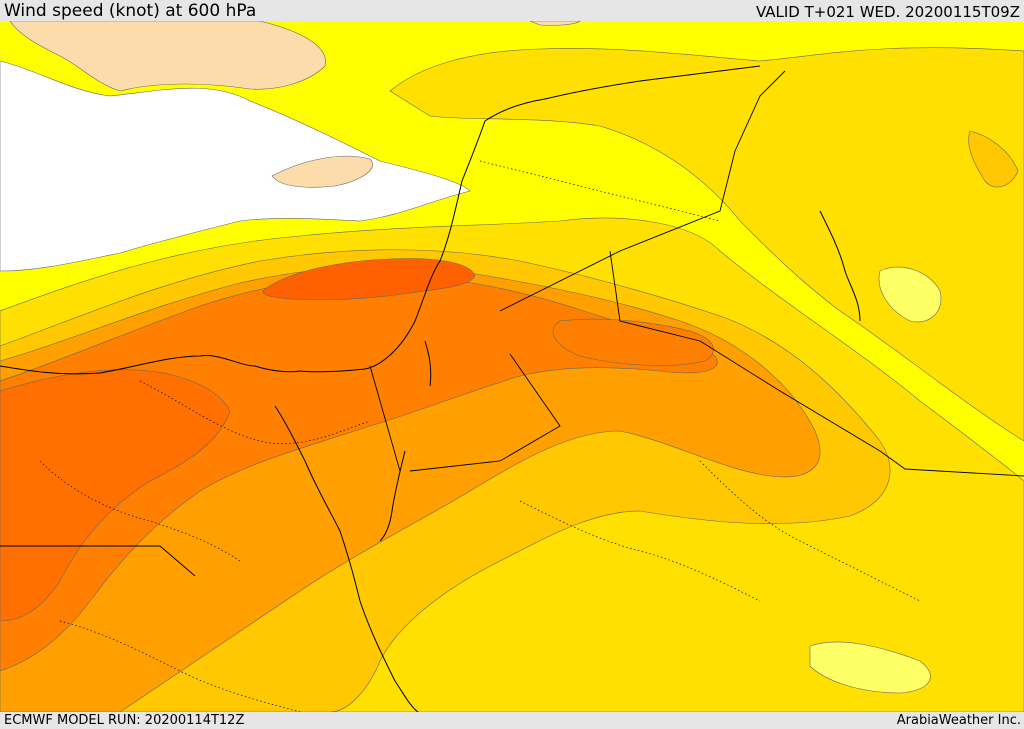  Describe the element at coordinates (555, 23) in the screenshot. I see `light-area-north` at that location.